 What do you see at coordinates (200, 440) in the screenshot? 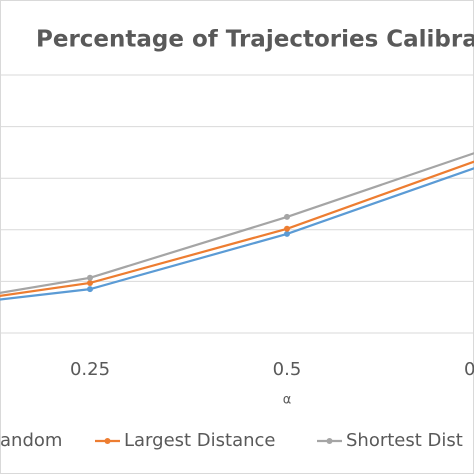
I see `legend-label: Largest Distance` at bounding box center [200, 440].